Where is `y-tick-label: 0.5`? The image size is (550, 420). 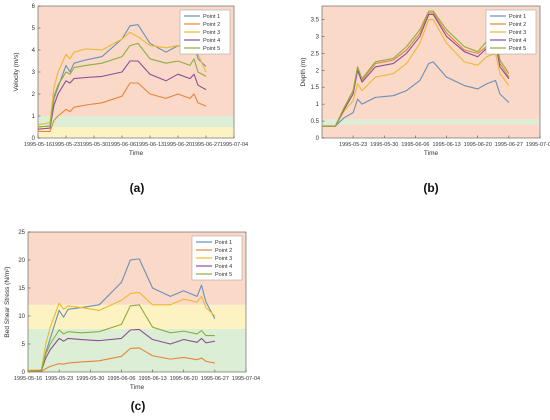
y-tick-label: 0.5 is located at coordinates (315, 122).